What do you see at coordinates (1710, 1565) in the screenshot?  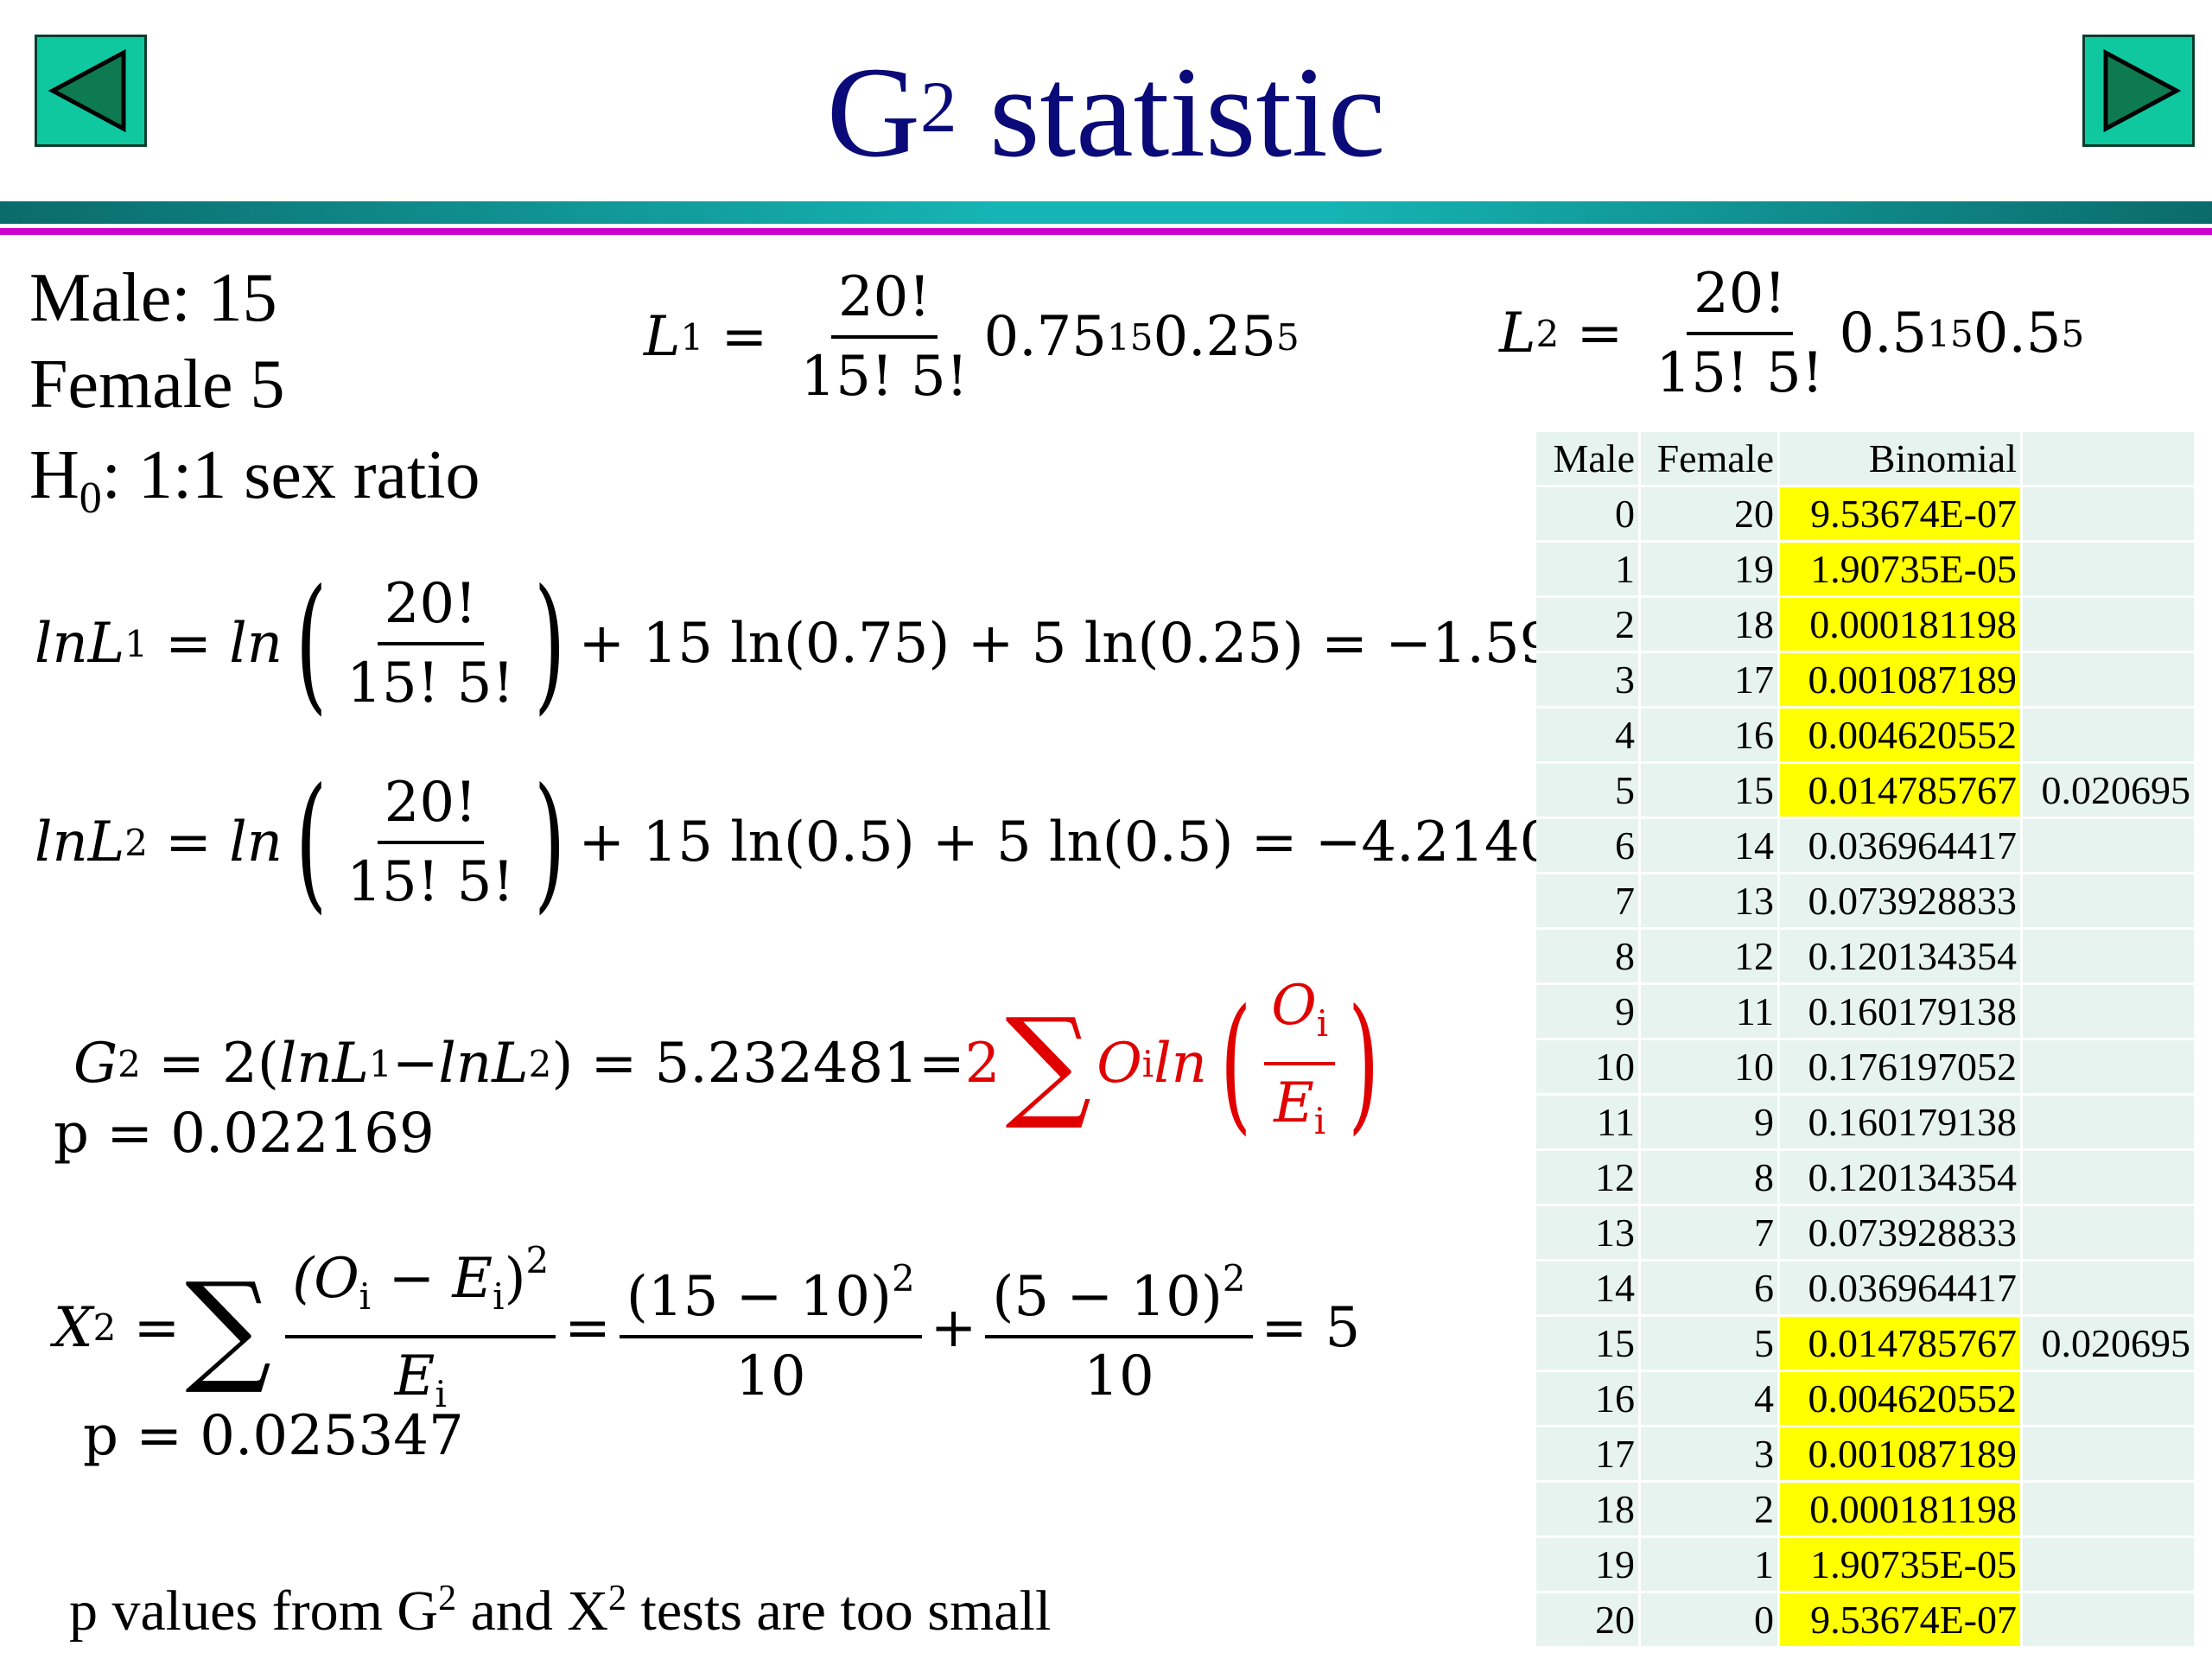 I see `cell-female: 1` at bounding box center [1710, 1565].